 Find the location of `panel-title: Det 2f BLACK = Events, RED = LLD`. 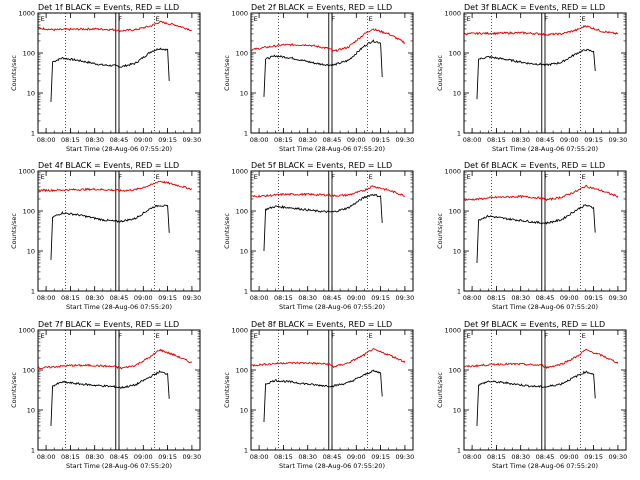

panel-title: Det 2f BLACK = Events, RED = LLD is located at coordinates (321, 7).